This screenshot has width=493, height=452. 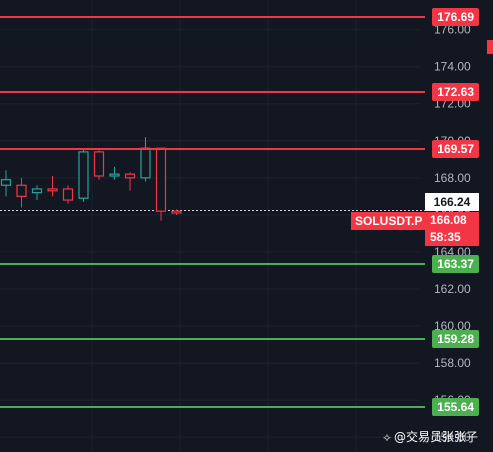 What do you see at coordinates (389, 221) in the screenshot?
I see `symbol-tag: SOLUSDT.P` at bounding box center [389, 221].